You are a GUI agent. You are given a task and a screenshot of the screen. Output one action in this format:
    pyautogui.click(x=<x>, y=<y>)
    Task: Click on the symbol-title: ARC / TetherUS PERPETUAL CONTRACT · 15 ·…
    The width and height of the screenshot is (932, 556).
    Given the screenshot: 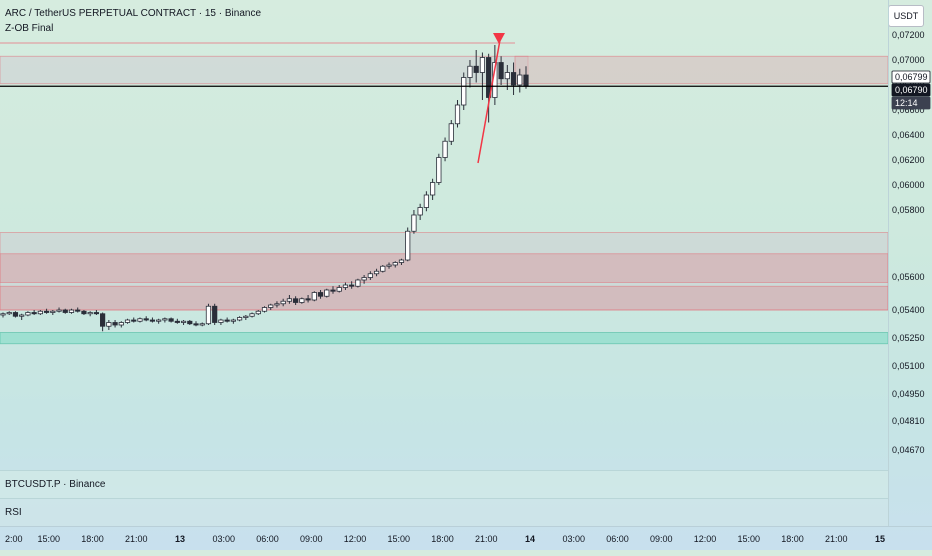 What is the action you would take?
    pyautogui.click(x=133, y=13)
    